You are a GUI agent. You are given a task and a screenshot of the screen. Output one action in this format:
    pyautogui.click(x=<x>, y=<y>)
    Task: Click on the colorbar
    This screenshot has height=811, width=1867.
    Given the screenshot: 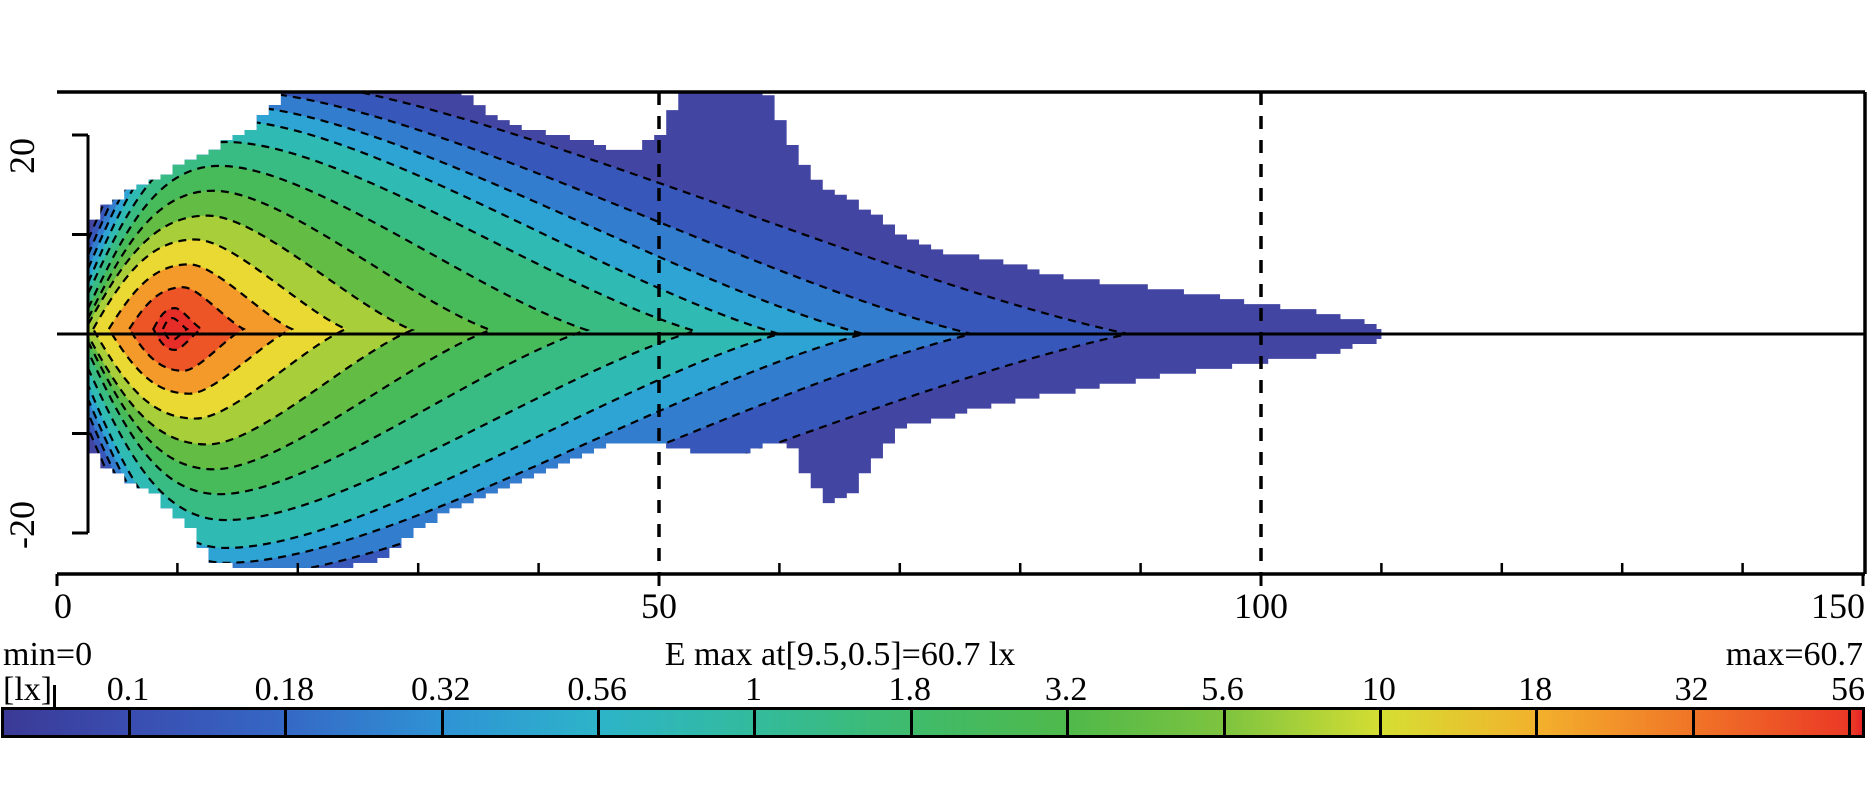 What is the action you would take?
    pyautogui.click(x=933, y=722)
    